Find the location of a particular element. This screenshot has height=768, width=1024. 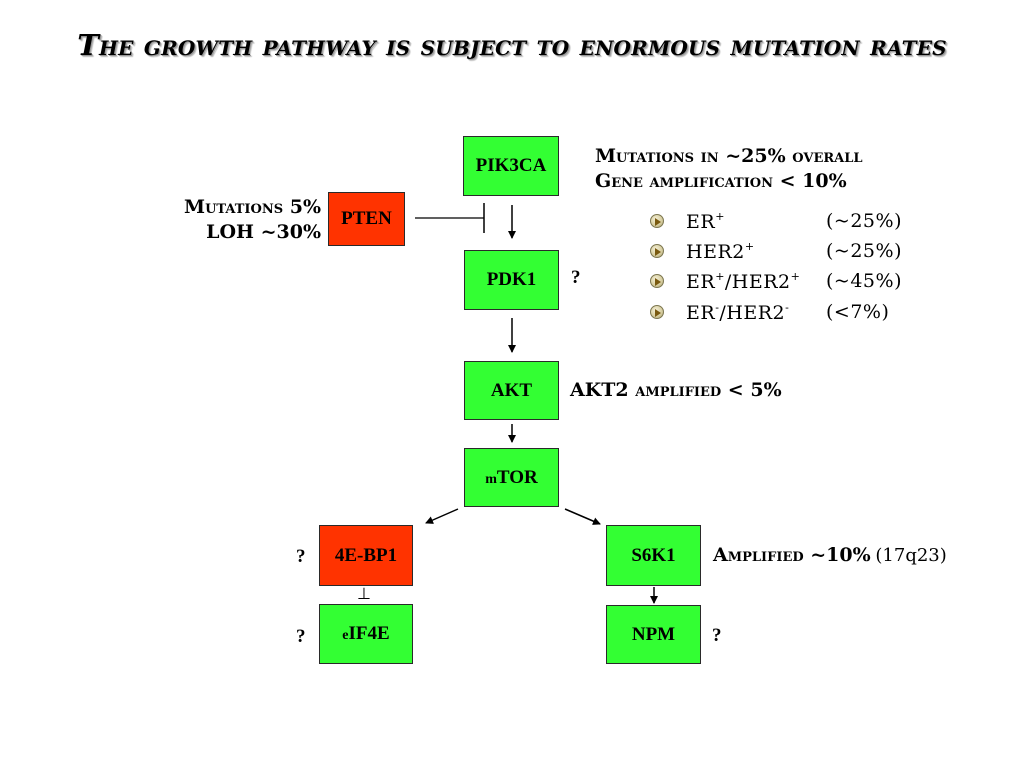

subtype-row: ER+/HER2+ (~45%) is located at coordinates (775, 281).